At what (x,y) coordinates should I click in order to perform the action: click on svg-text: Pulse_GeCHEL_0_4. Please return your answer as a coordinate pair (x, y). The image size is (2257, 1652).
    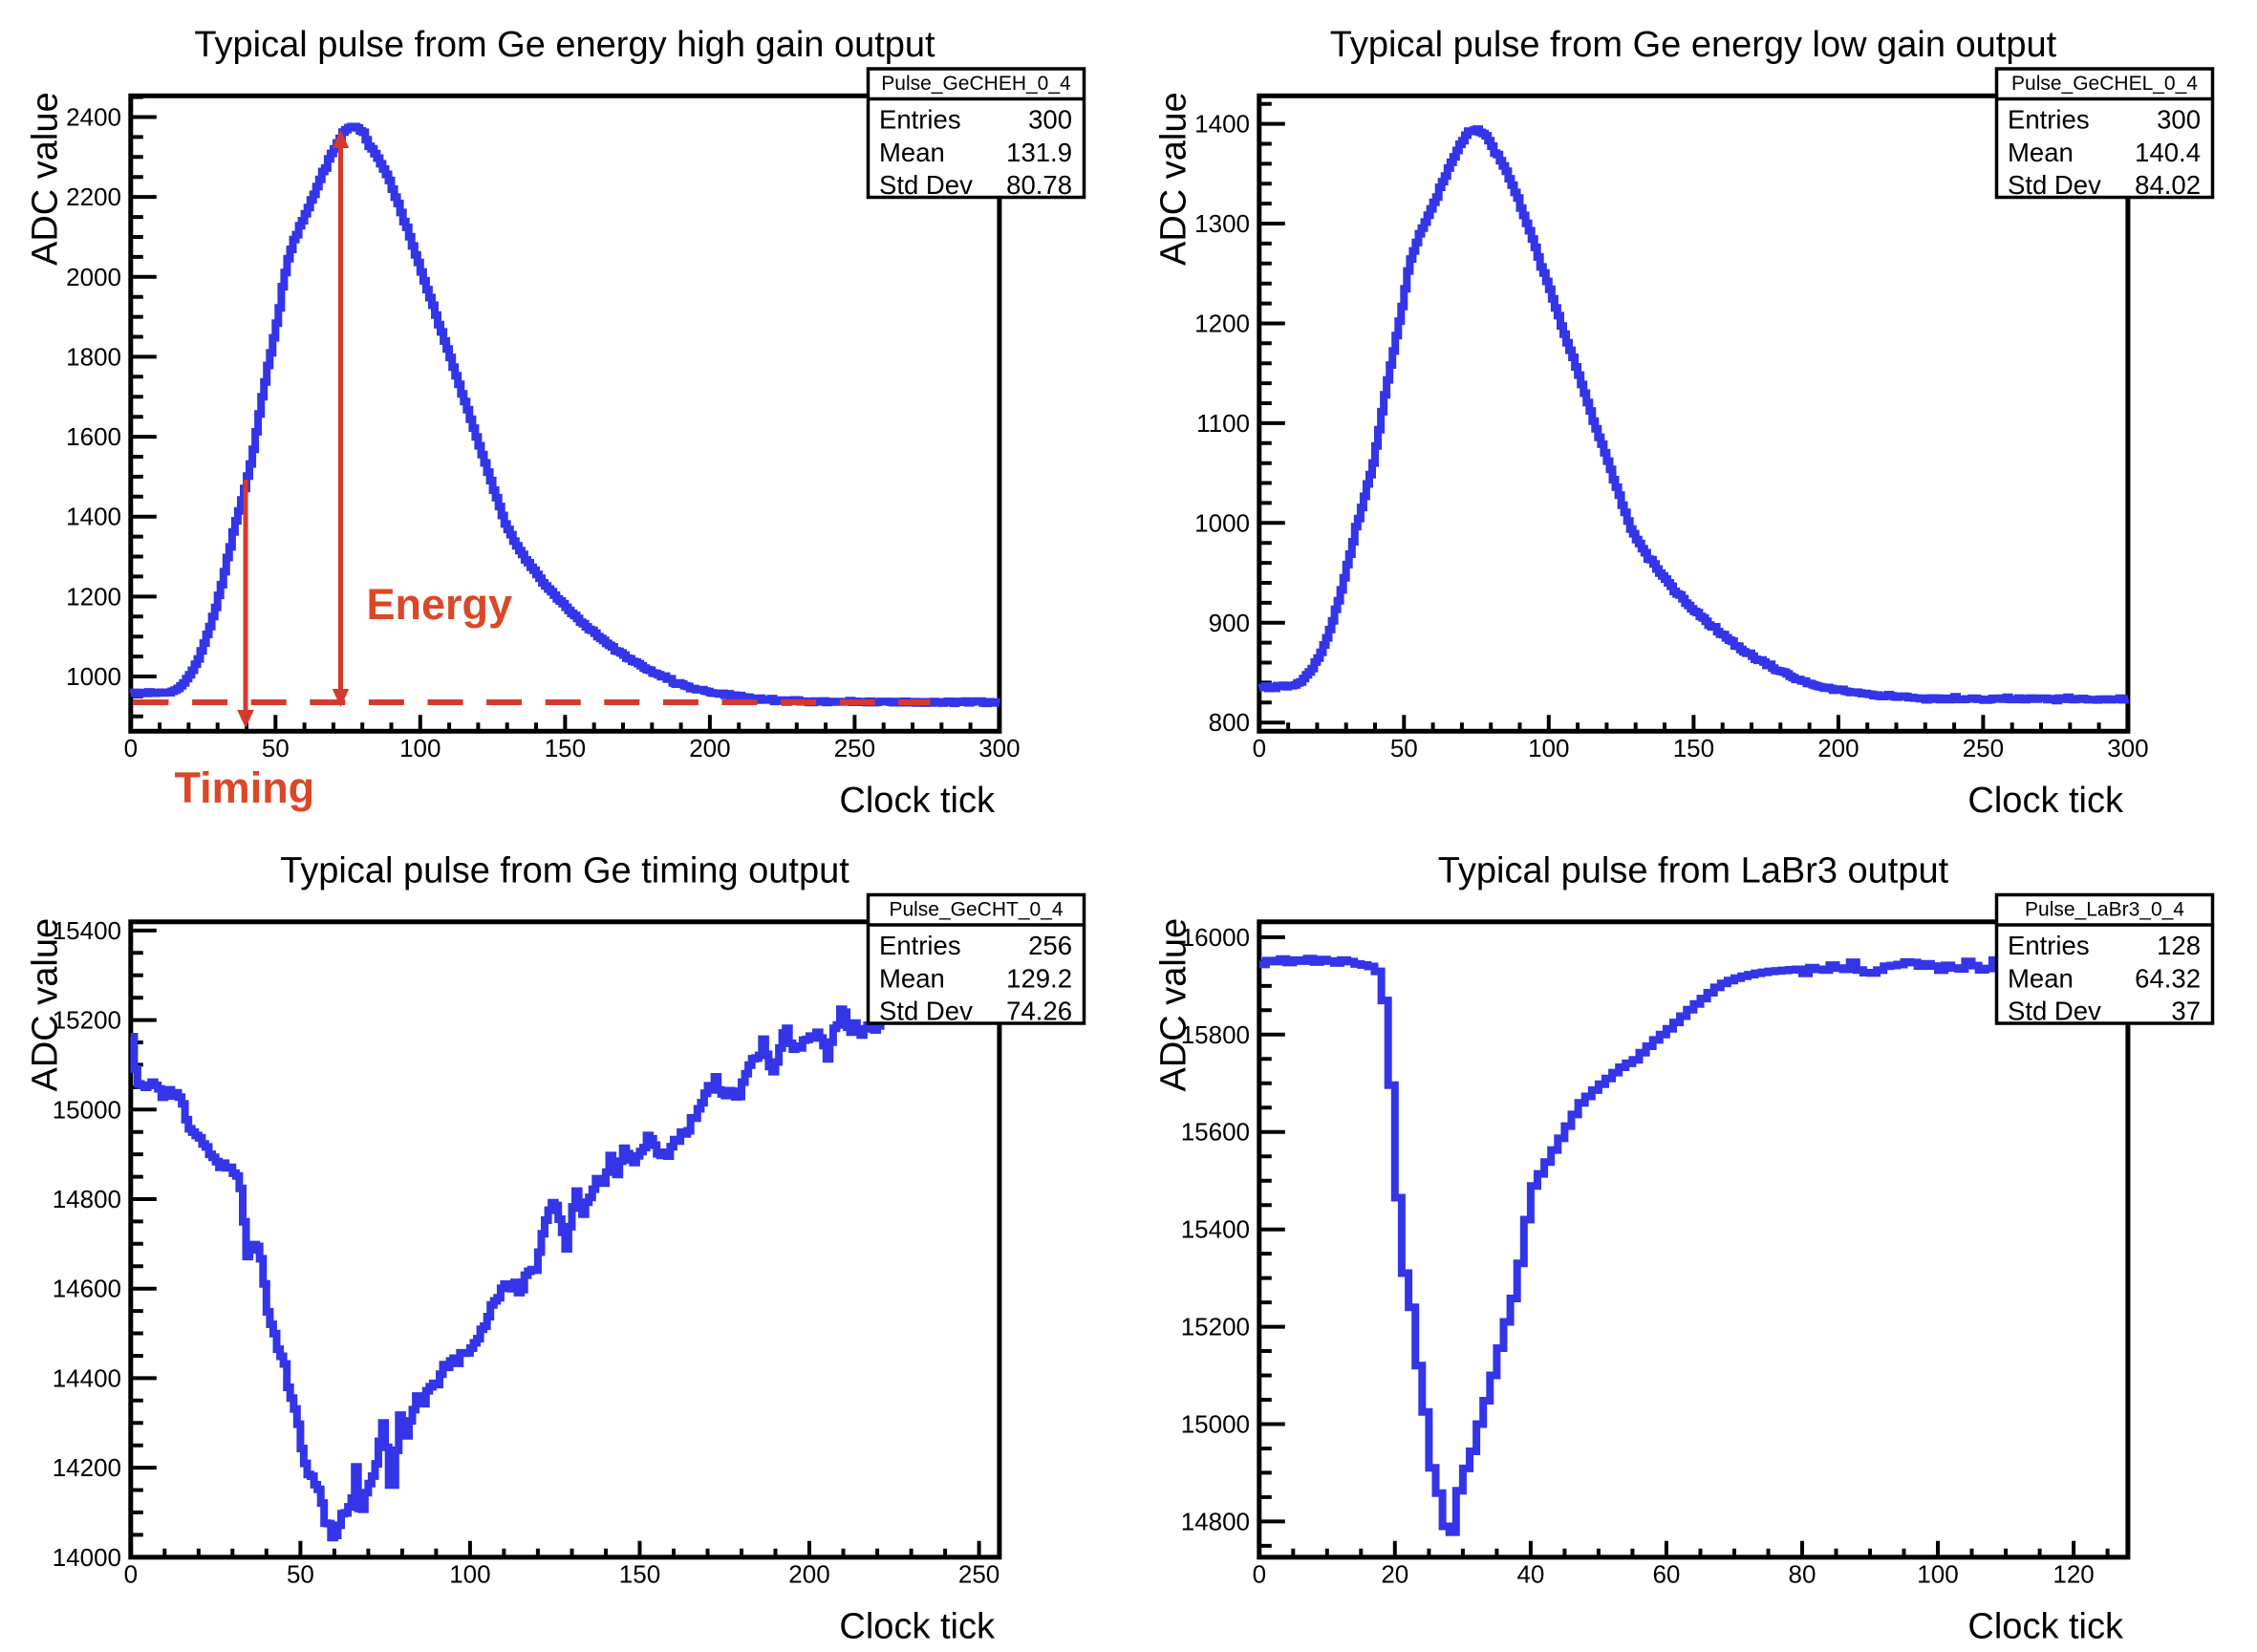
    Looking at the image, I should click on (2104, 84).